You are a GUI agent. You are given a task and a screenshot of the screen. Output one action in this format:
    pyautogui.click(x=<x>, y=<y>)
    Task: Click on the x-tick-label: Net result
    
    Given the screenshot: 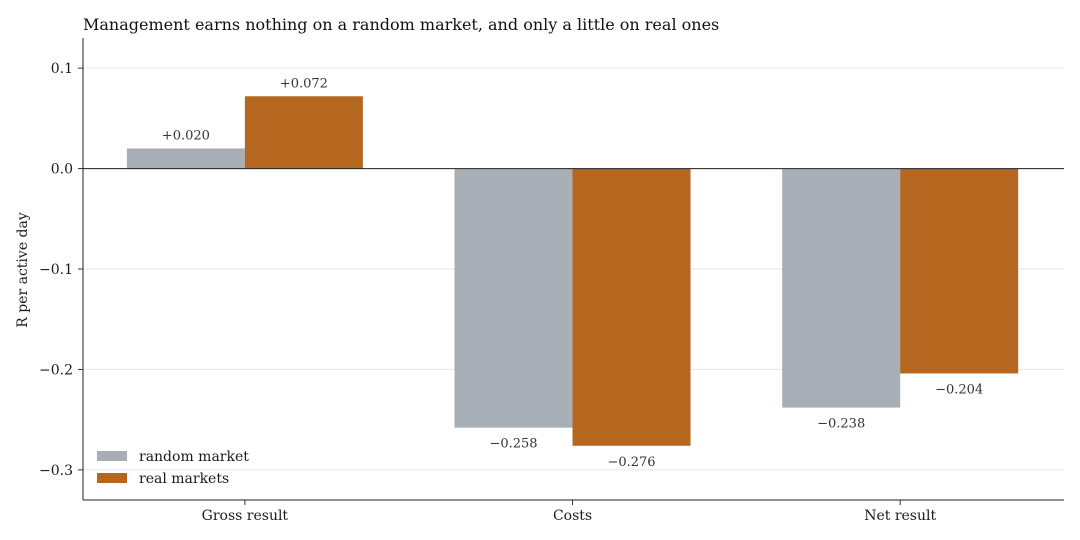 What is the action you would take?
    pyautogui.click(x=900, y=516)
    